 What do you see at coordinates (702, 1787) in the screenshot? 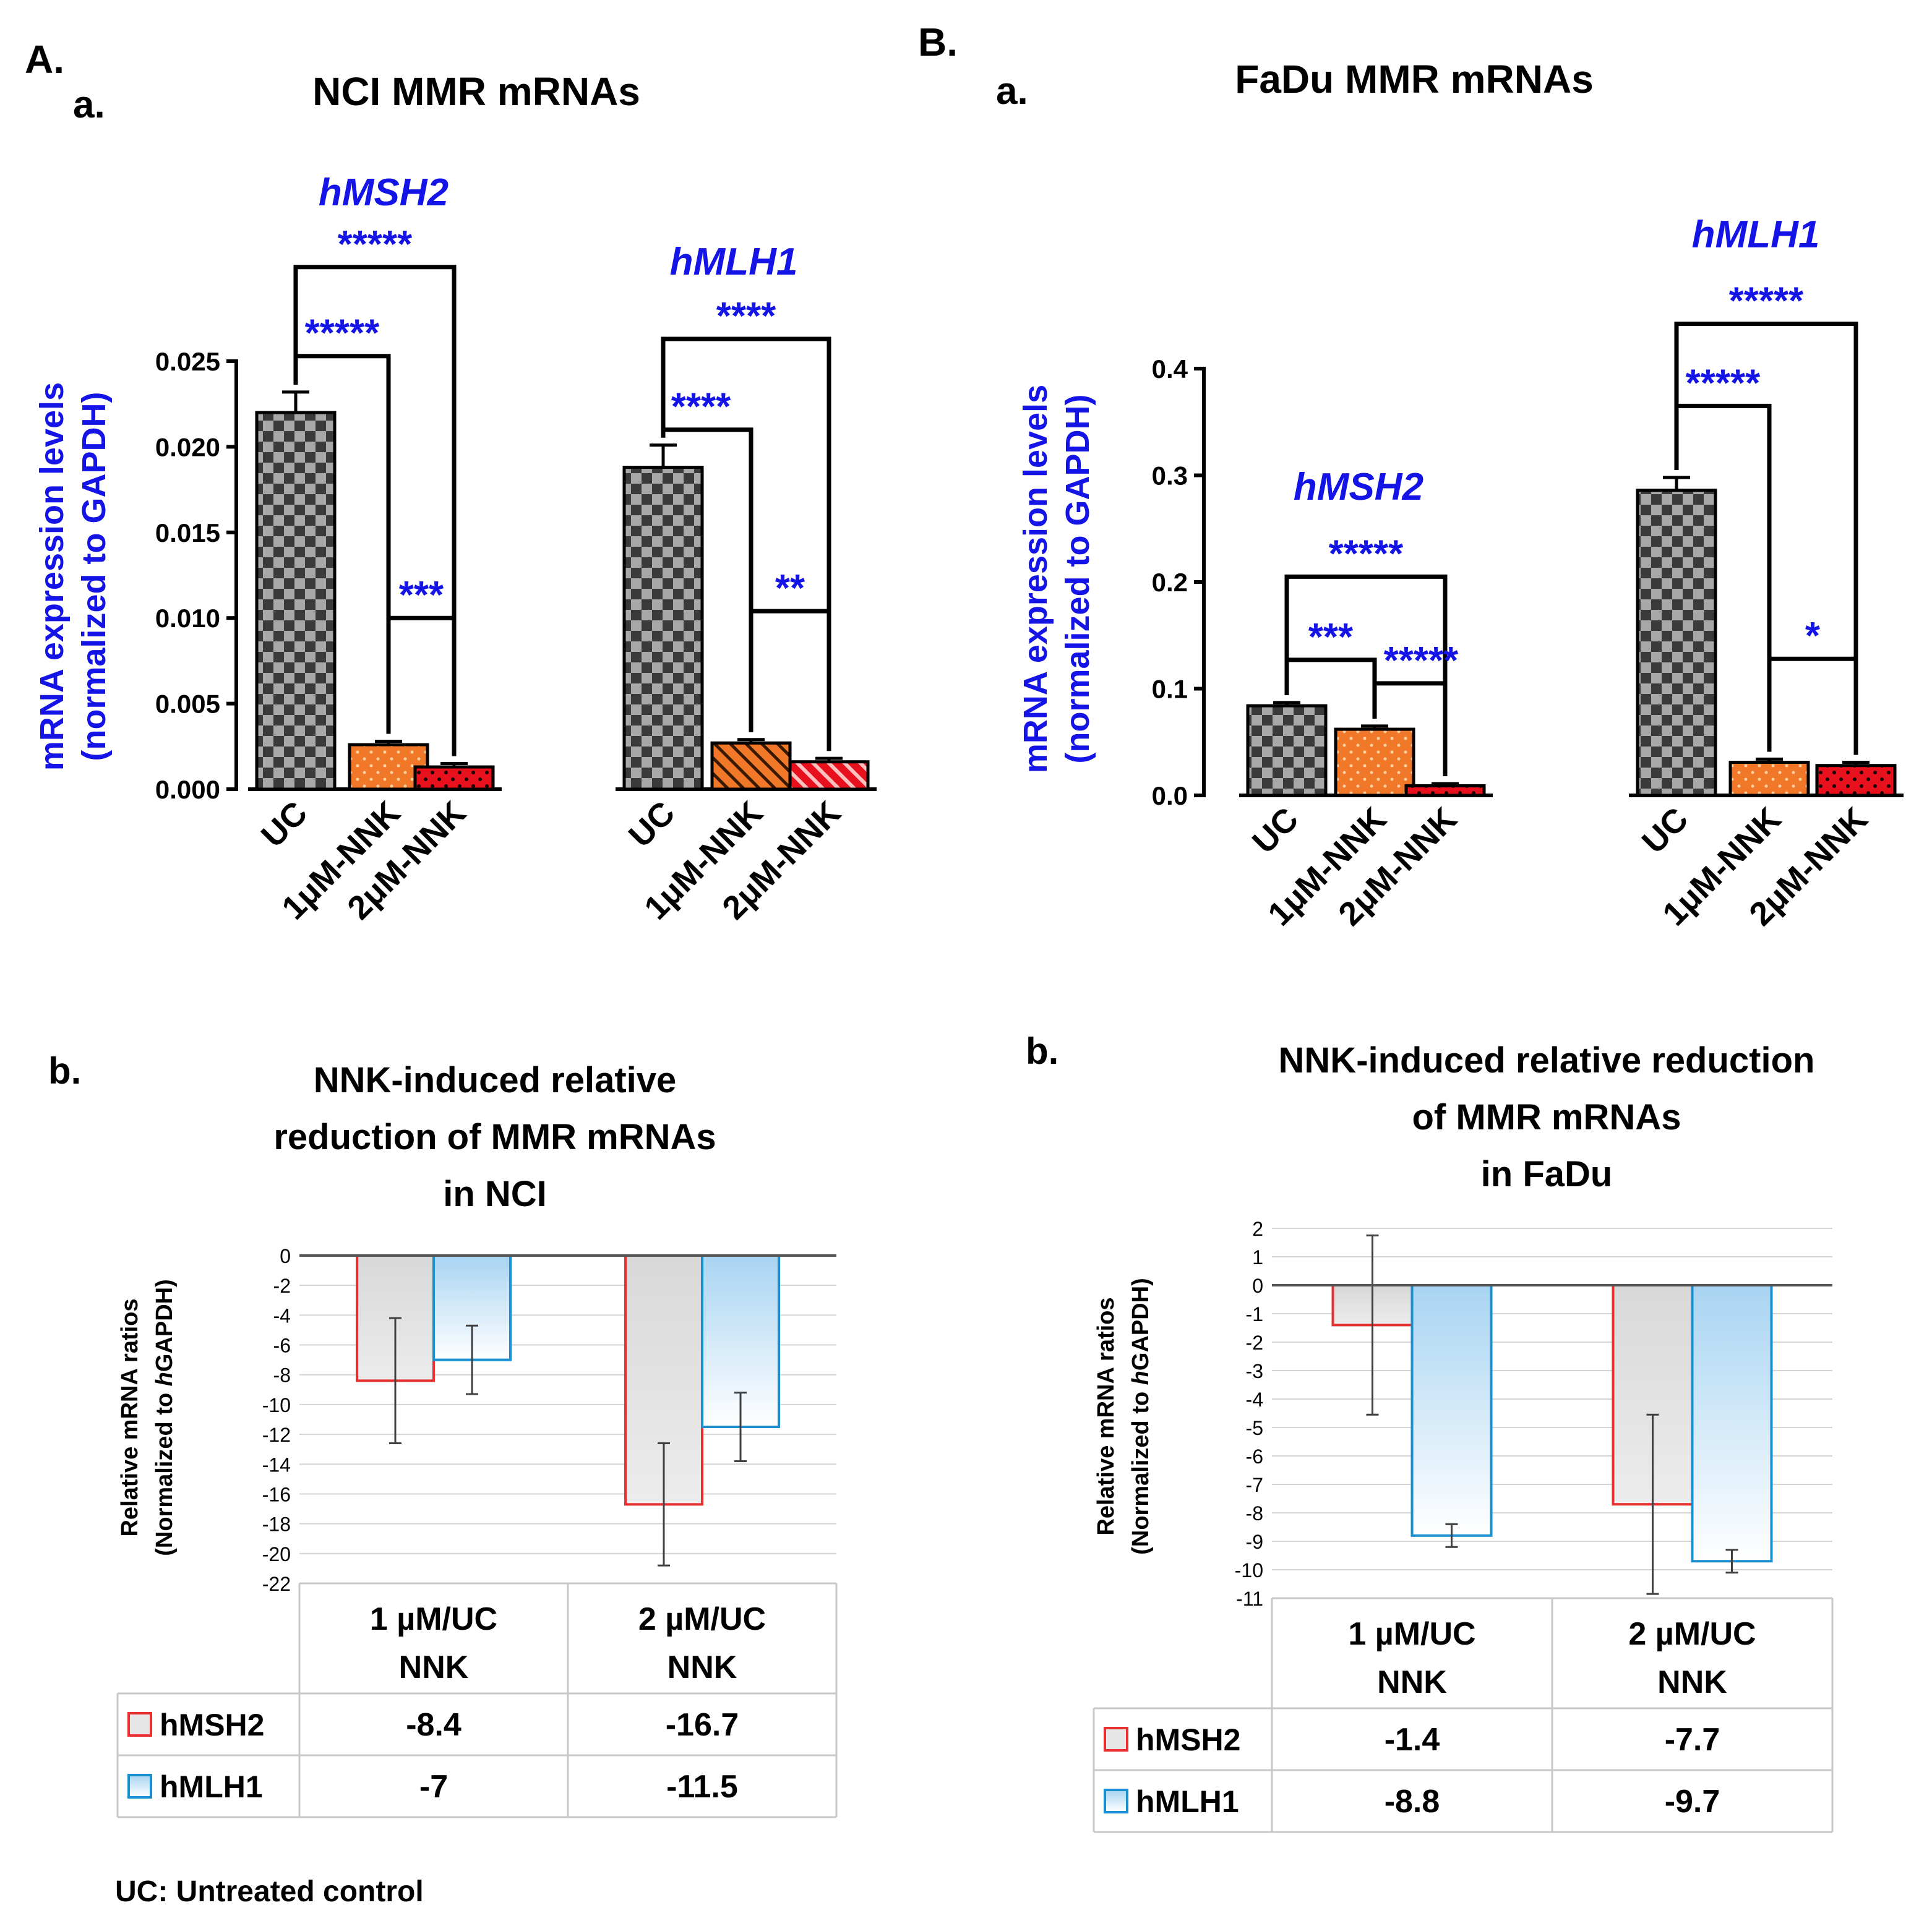
I see `table-cell-value: -11.5` at bounding box center [702, 1787].